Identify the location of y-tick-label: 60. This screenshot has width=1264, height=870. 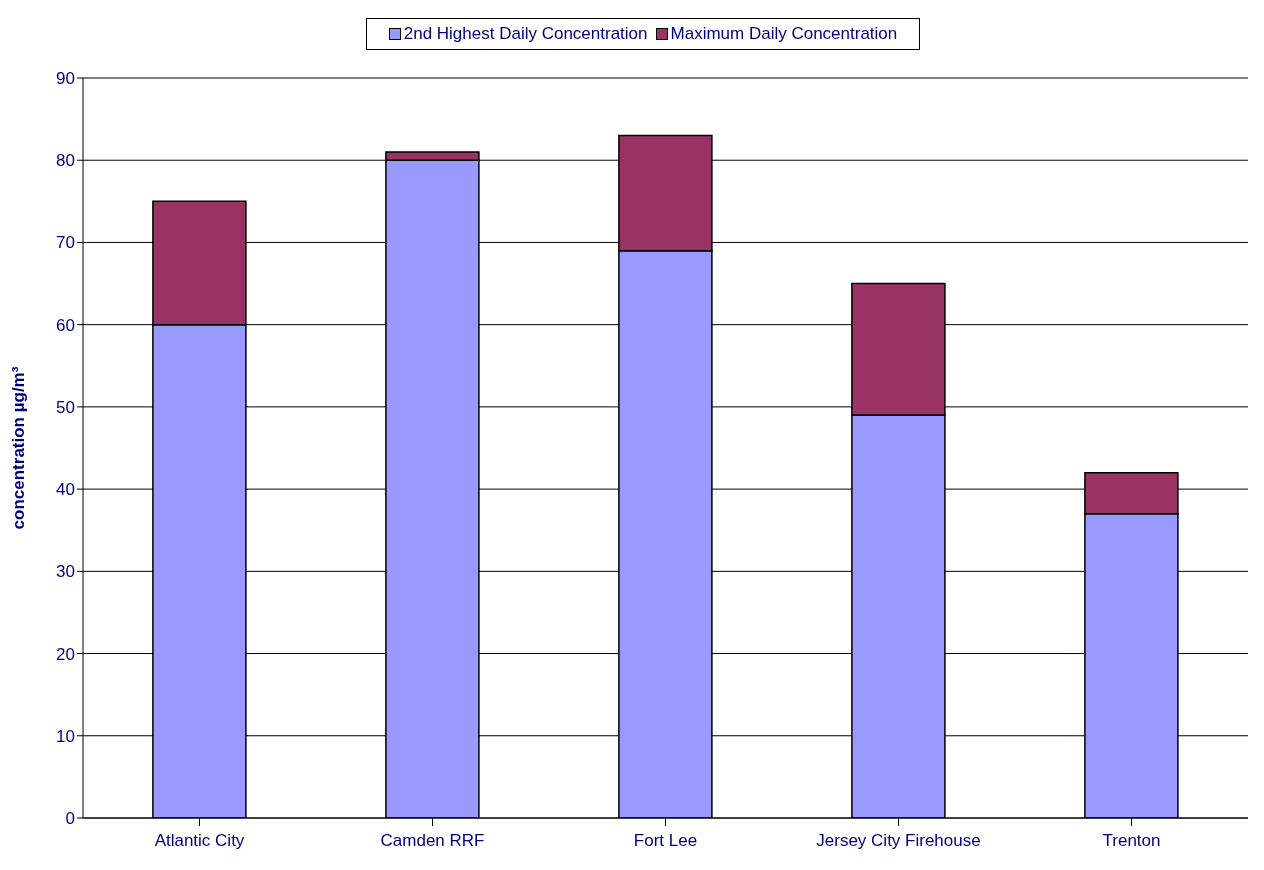
(65, 325).